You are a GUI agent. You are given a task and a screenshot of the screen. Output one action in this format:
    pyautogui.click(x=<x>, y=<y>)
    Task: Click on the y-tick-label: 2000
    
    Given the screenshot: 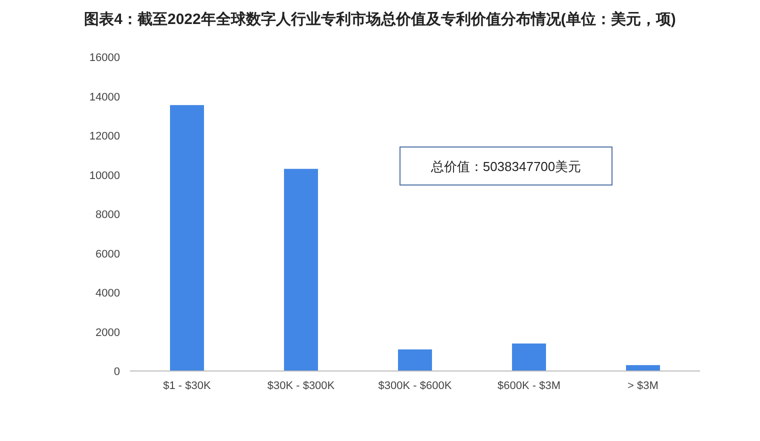 What is the action you would take?
    pyautogui.click(x=108, y=332)
    